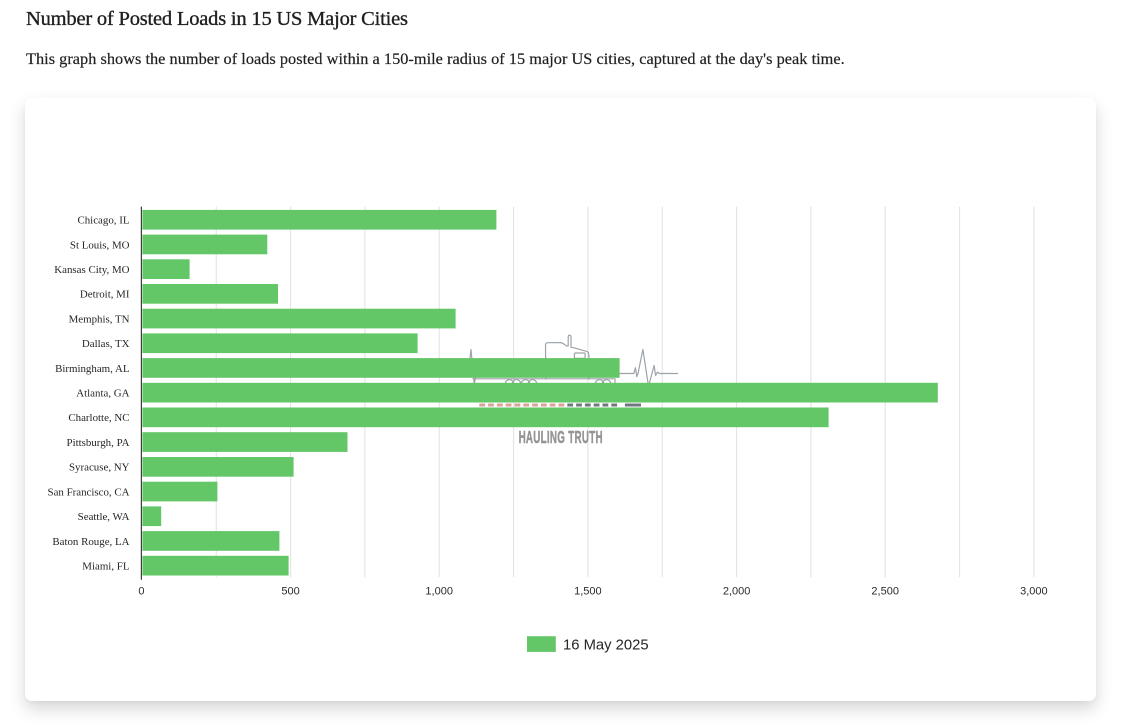  What do you see at coordinates (606, 646) in the screenshot?
I see `svg-text: 16 May 2025` at bounding box center [606, 646].